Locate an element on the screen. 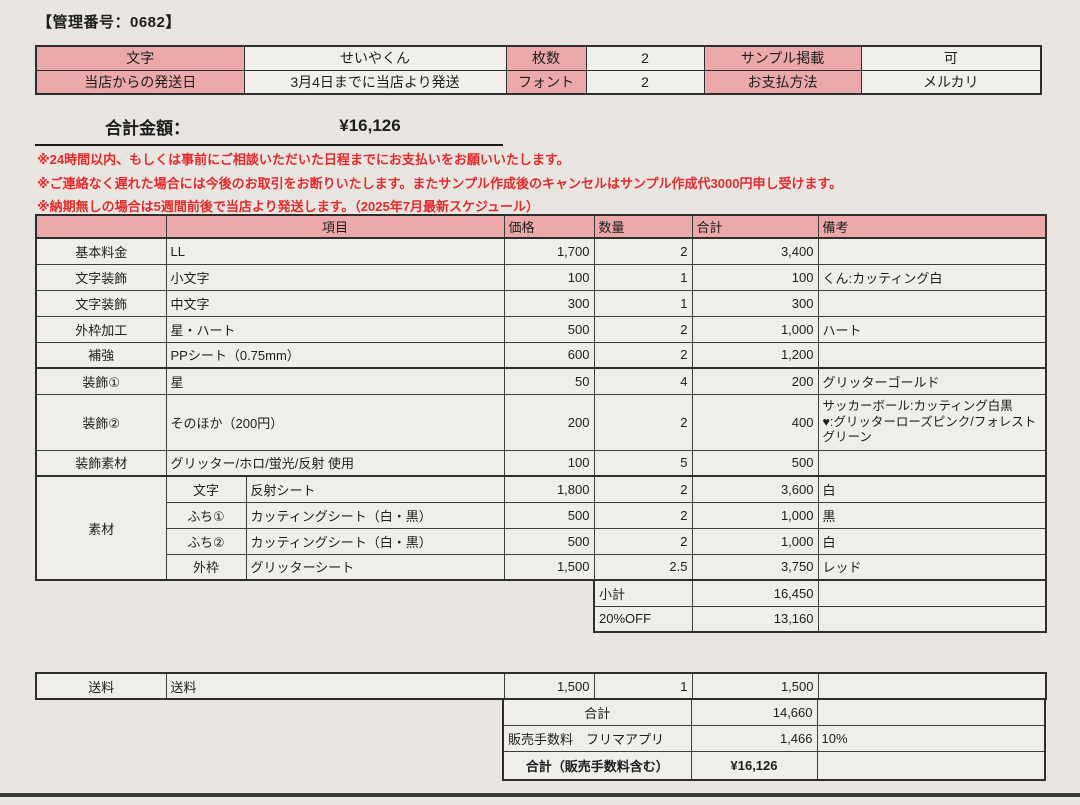 Image resolution: width=1080 pixels, height=805 pixels. final-total-label: 合計（販売手数料含む） is located at coordinates (597, 765).